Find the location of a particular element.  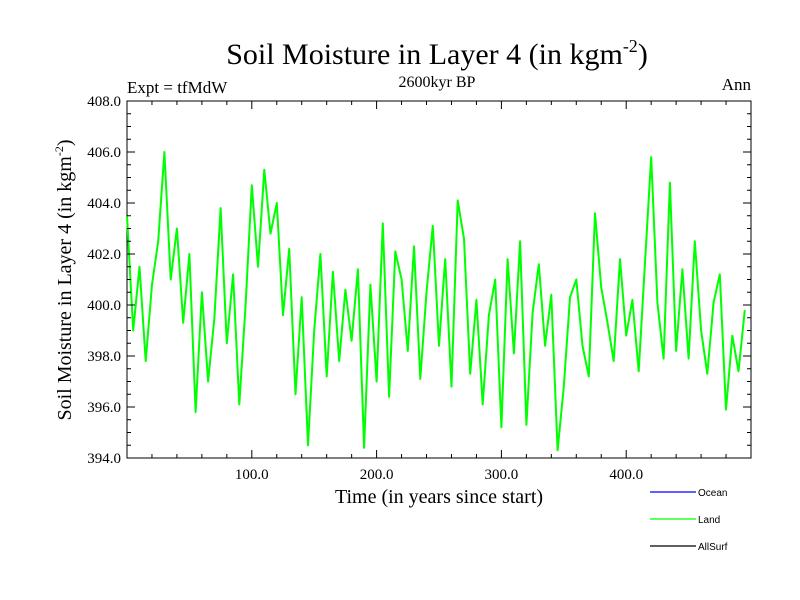

legend-label-allsurf: AllSurf is located at coordinates (713, 547).